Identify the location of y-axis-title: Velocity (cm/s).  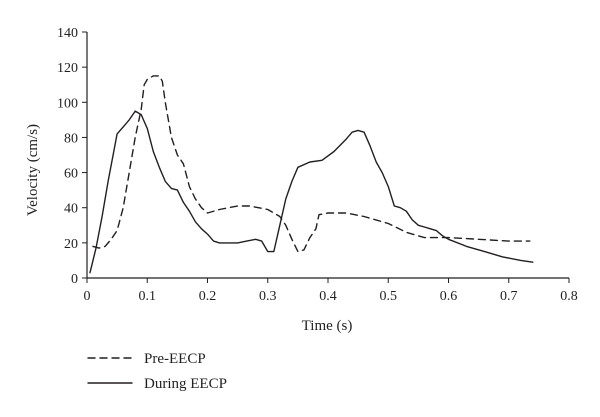
(33, 170).